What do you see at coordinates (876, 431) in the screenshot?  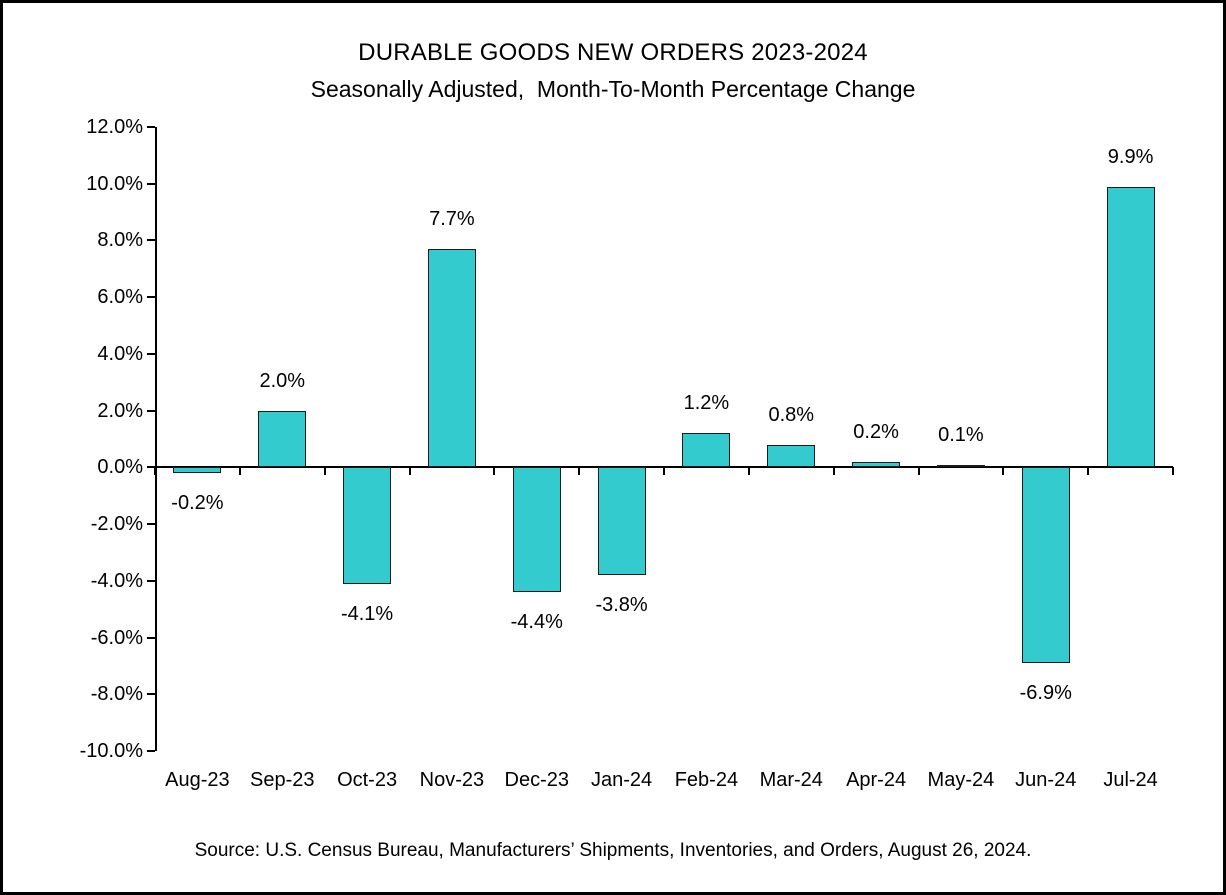 I see `bar-value-label: 0.2%` at bounding box center [876, 431].